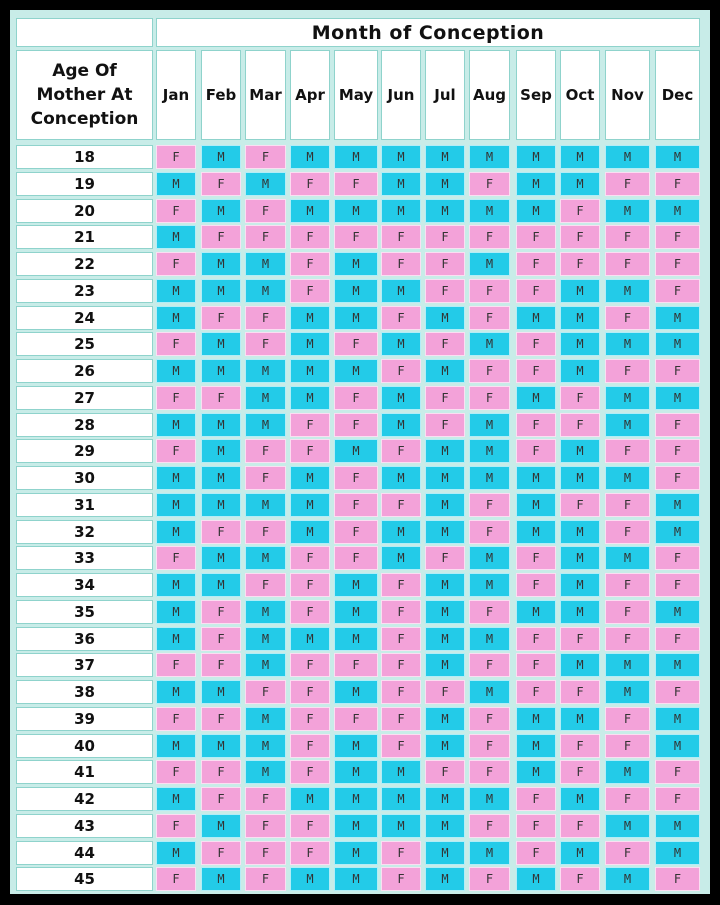 This screenshot has width=720, height=905. What do you see at coordinates (627, 95) in the screenshot?
I see `month-header: Nov` at bounding box center [627, 95].